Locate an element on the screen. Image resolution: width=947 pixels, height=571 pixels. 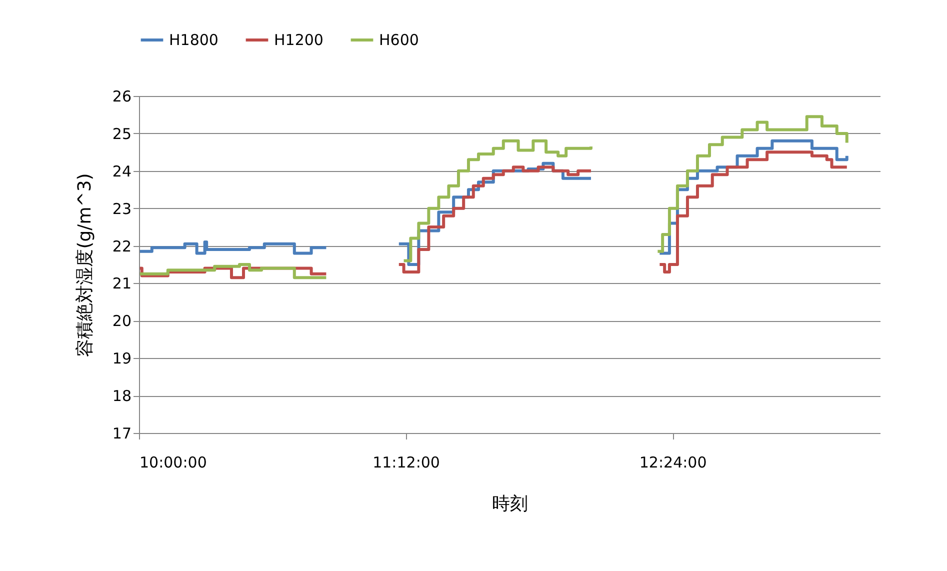
x-axis-title: 時刻 is located at coordinates (510, 504).